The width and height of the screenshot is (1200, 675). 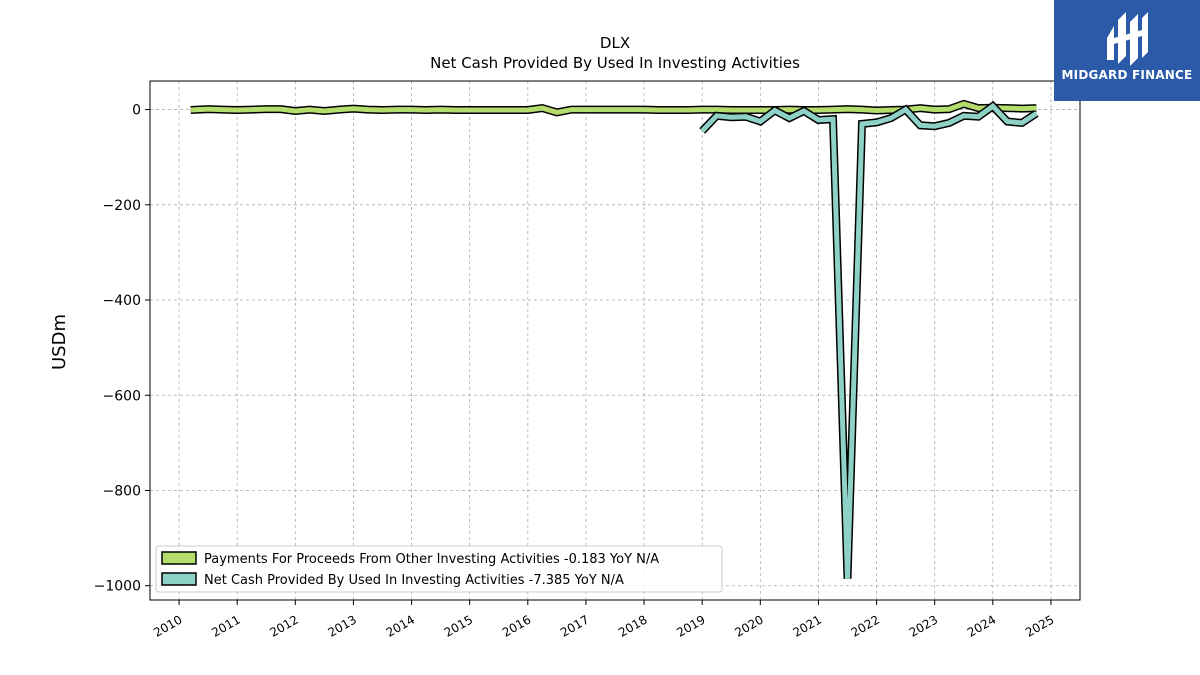 I want to click on logo-badge: MIDGARD FINANCE, so click(x=1127, y=50).